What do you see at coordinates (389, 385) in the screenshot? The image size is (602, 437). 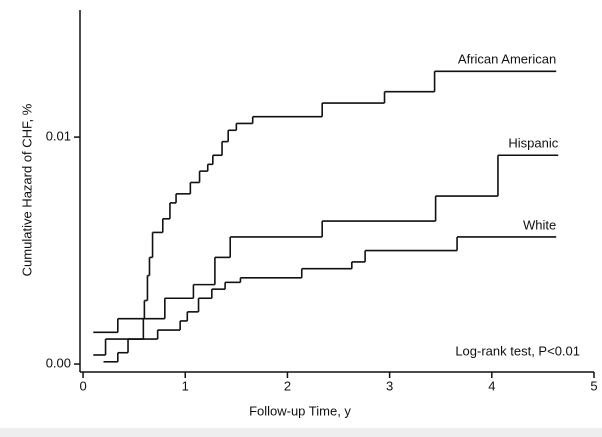 I see `x-tick-label: 3` at bounding box center [389, 385].